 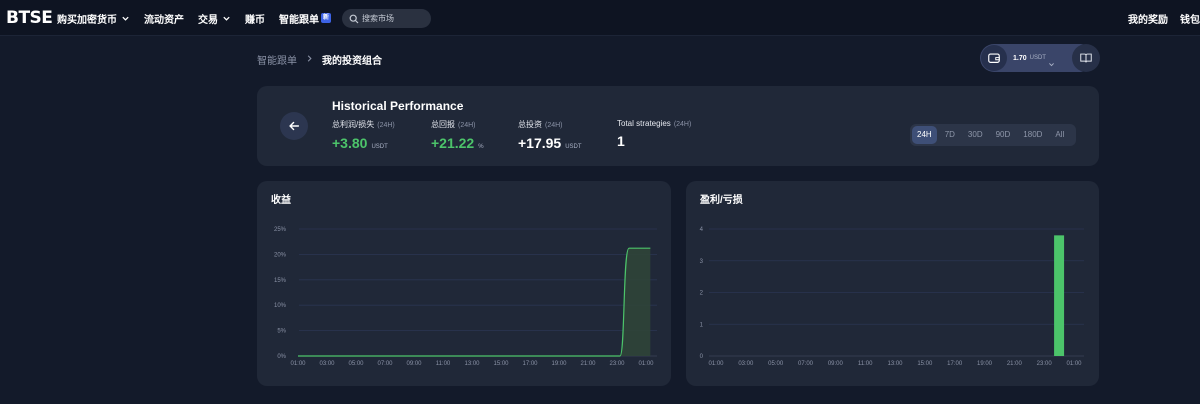 I want to click on stat-label: 总回报, so click(x=443, y=124).